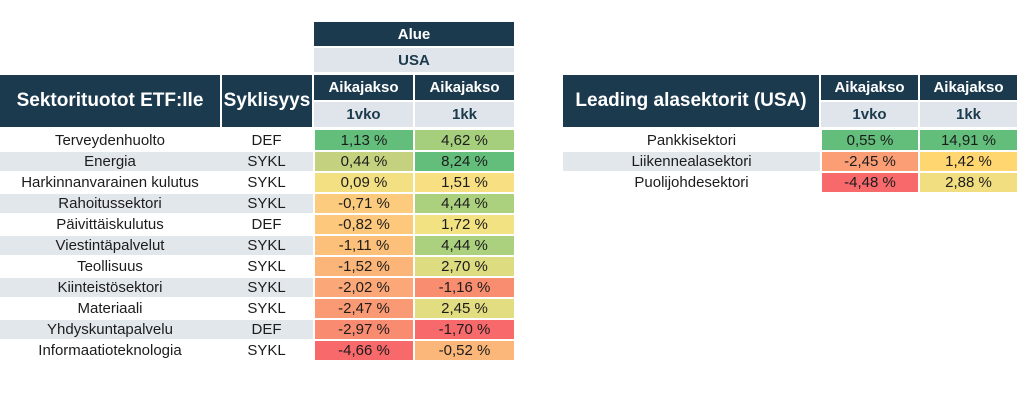  What do you see at coordinates (463, 330) in the screenshot?
I see `return-1m: -1,70 %` at bounding box center [463, 330].